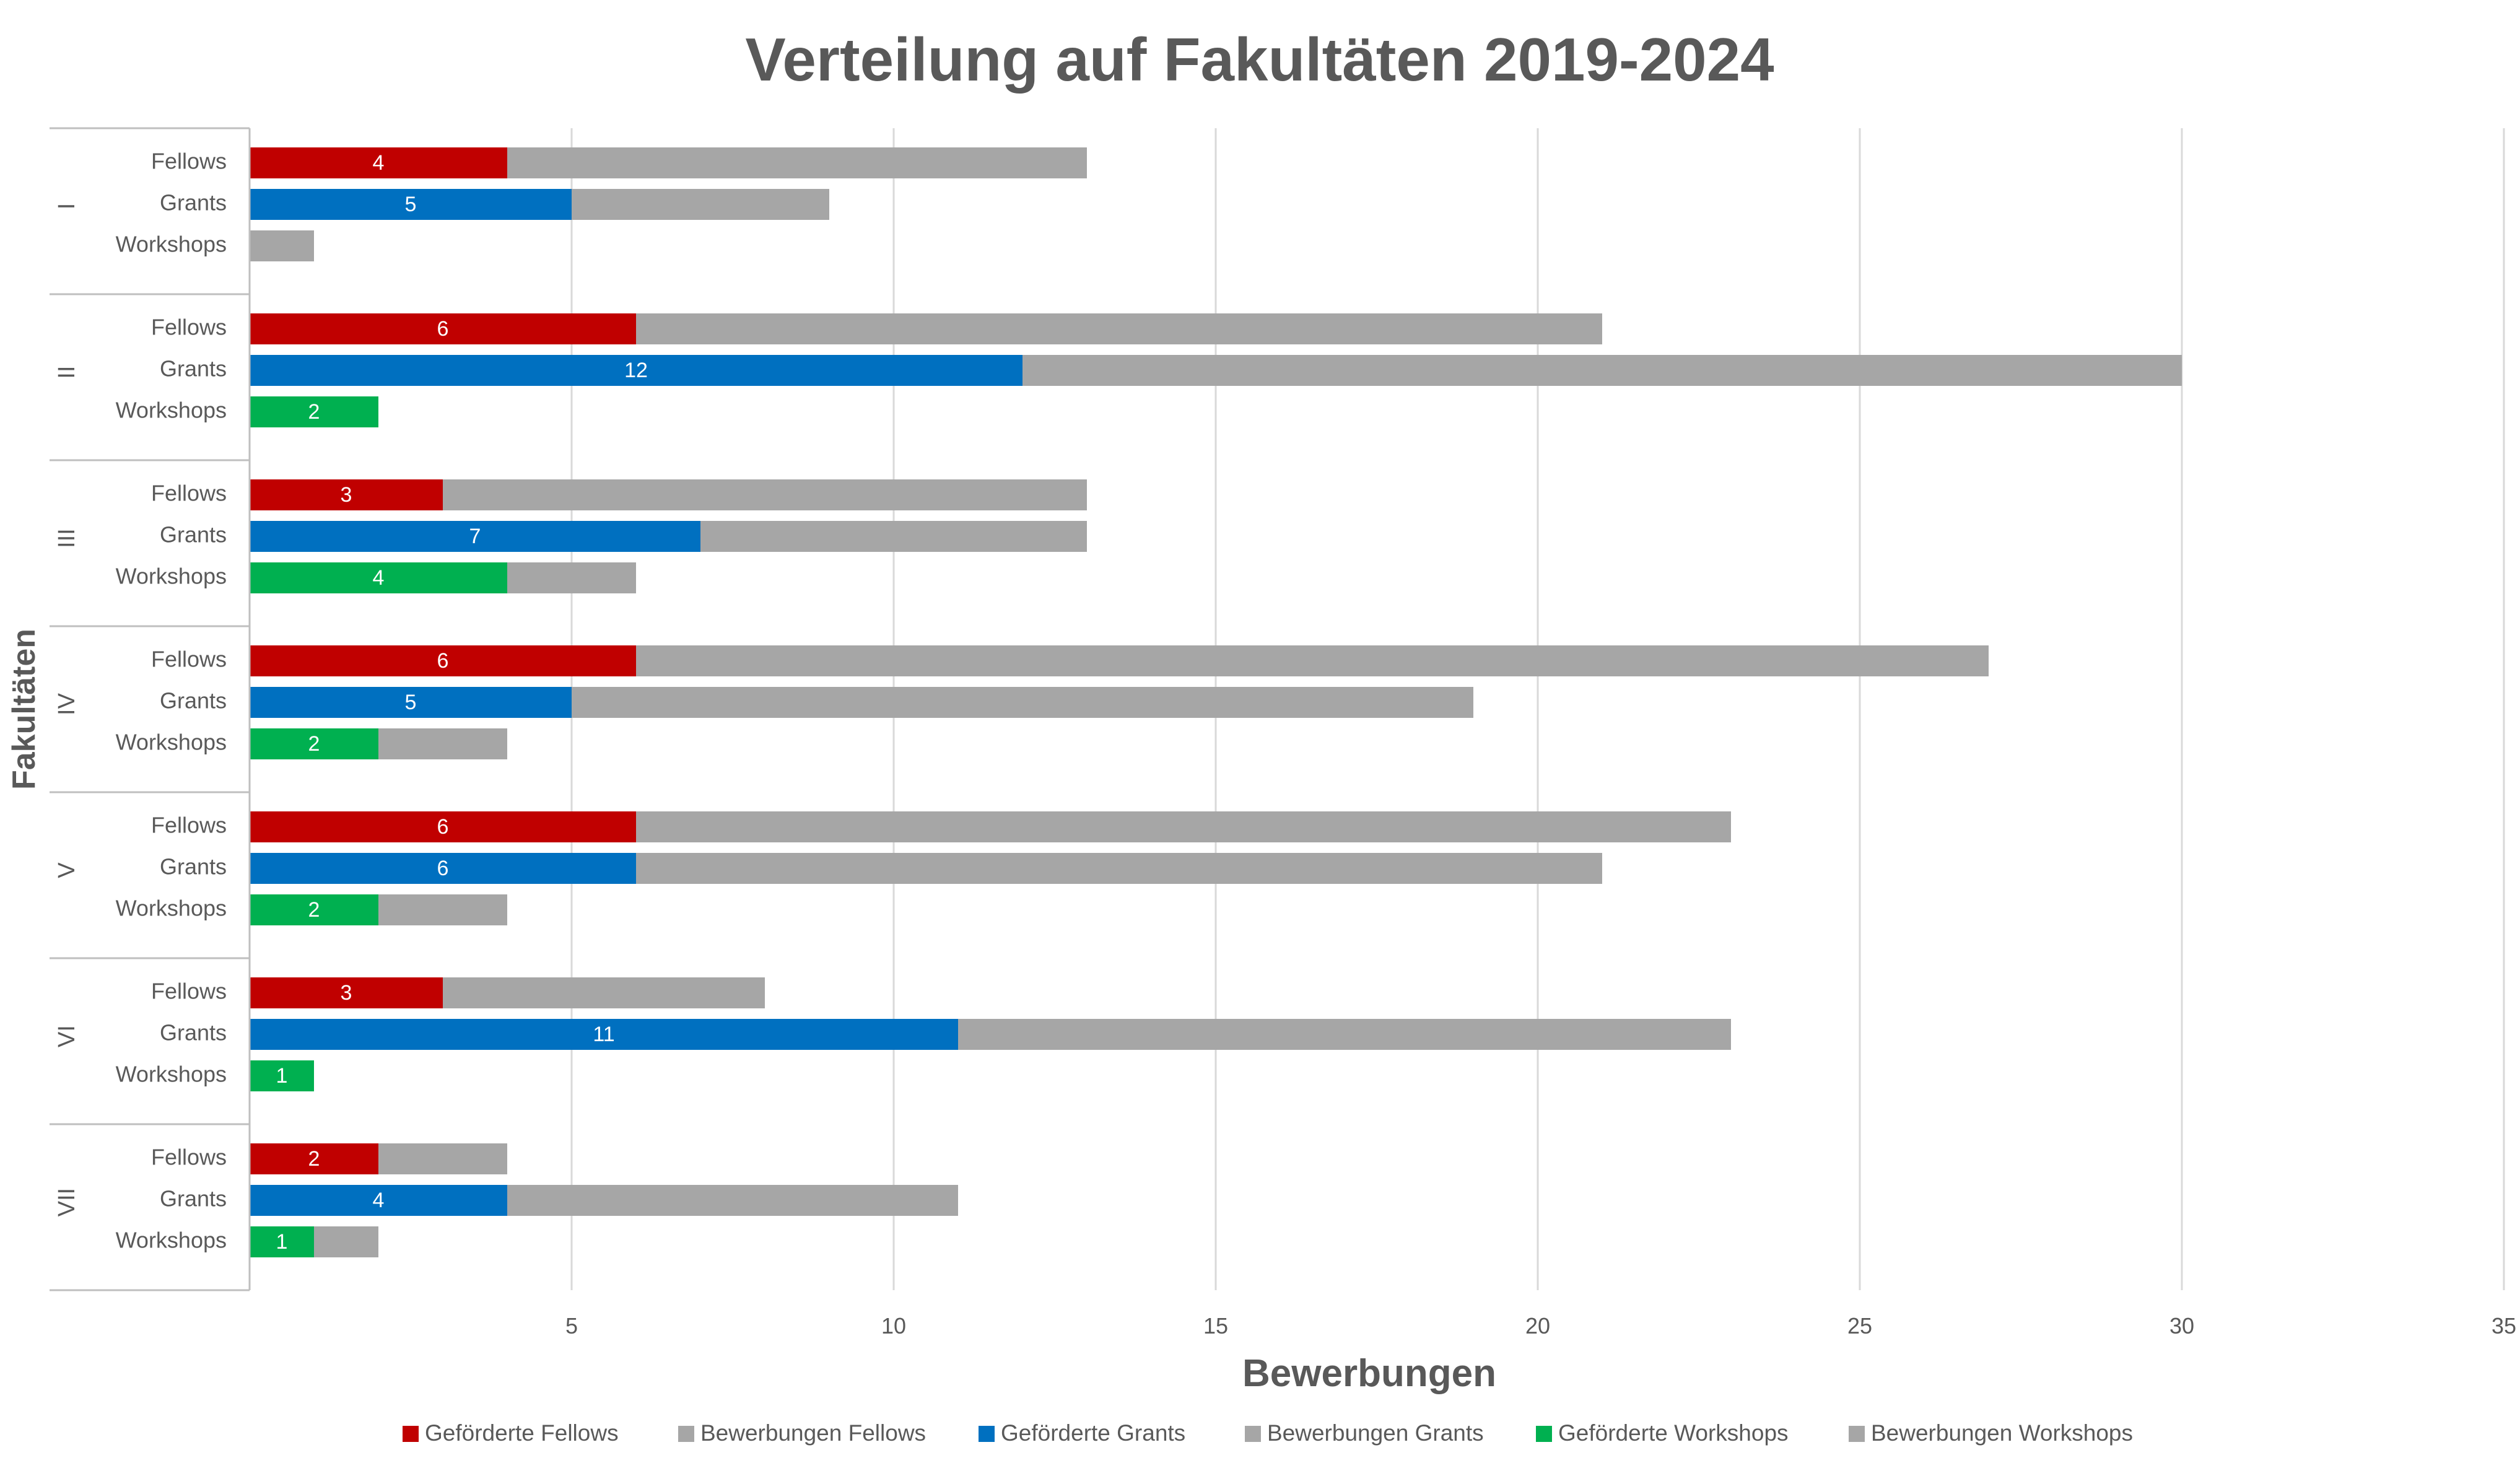 Image resolution: width=2520 pixels, height=1476 pixels. I want to click on x-tick-label: 10, so click(894, 1325).